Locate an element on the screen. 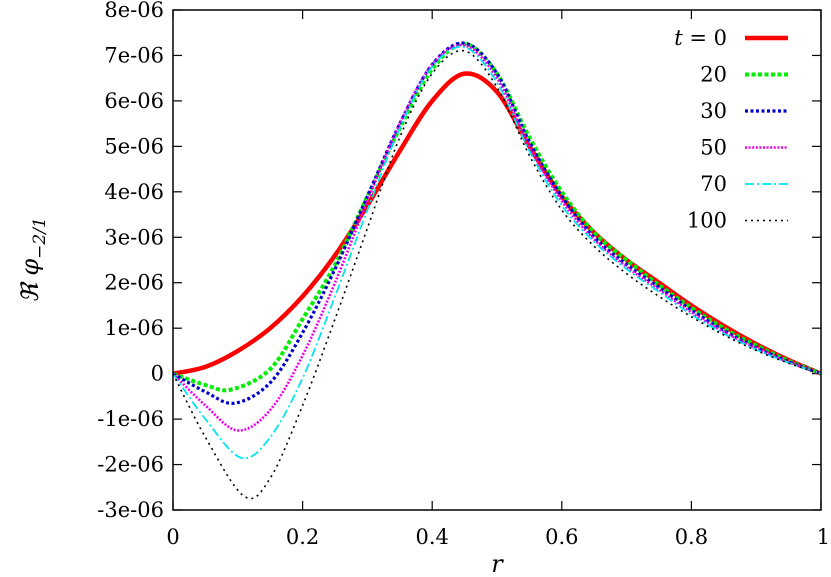 The height and width of the screenshot is (577, 831). legend-label-t-100: 100 is located at coordinates (707, 221).